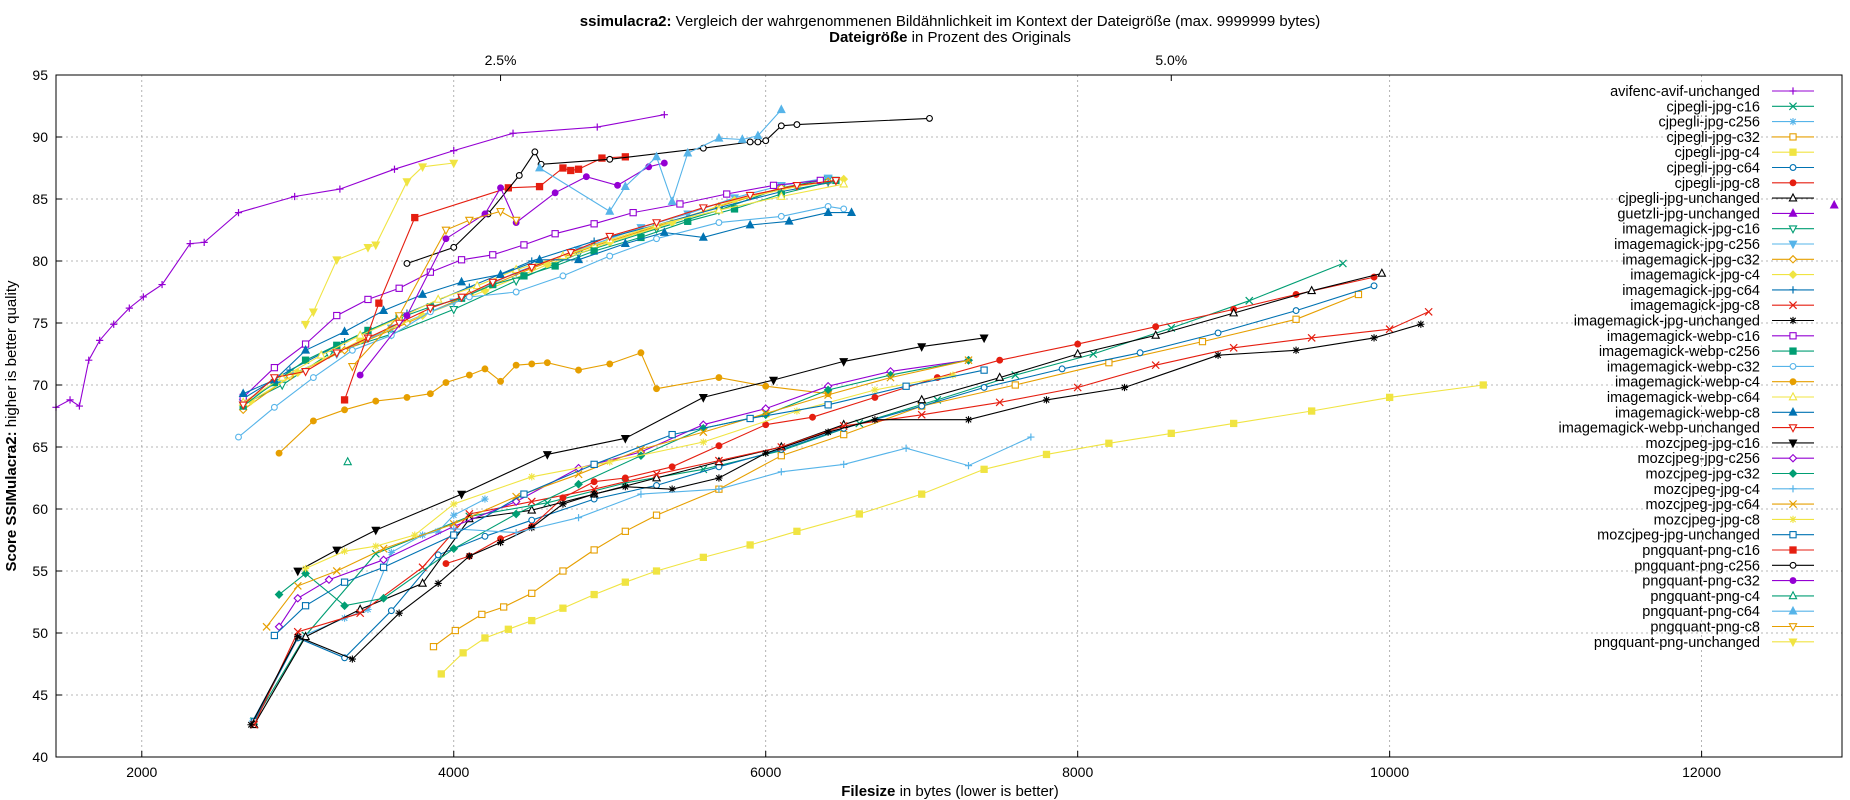  I want to click on legend-label: pngquant-png-c8, so click(1705, 628).